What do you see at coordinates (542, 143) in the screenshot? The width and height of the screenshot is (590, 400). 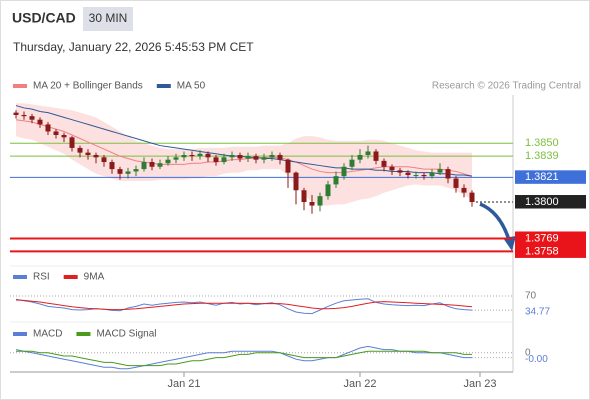 I see `level-label: 1.3850` at bounding box center [542, 143].